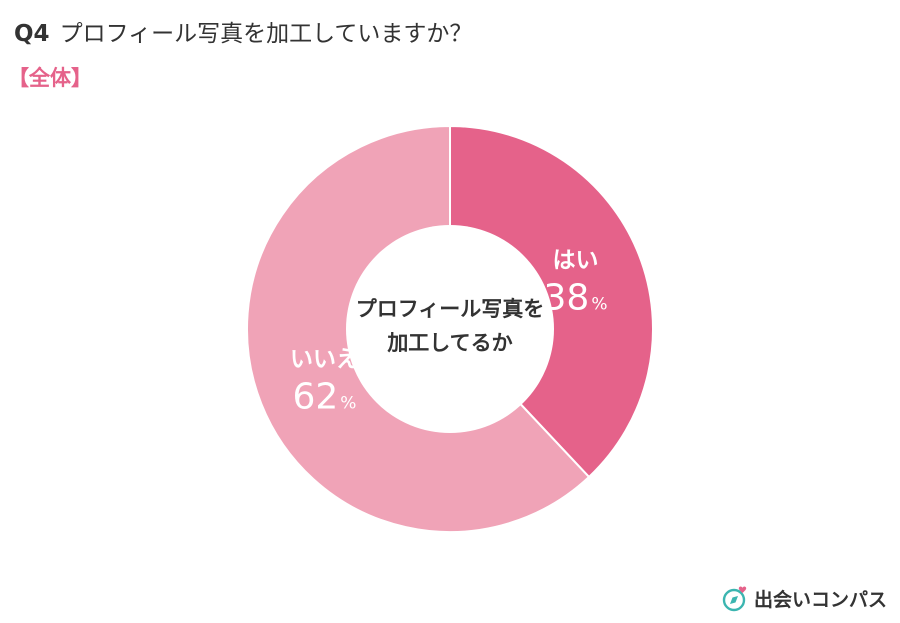 The image size is (900, 623). I want to click on slice-value-1: 38%, so click(576, 297).